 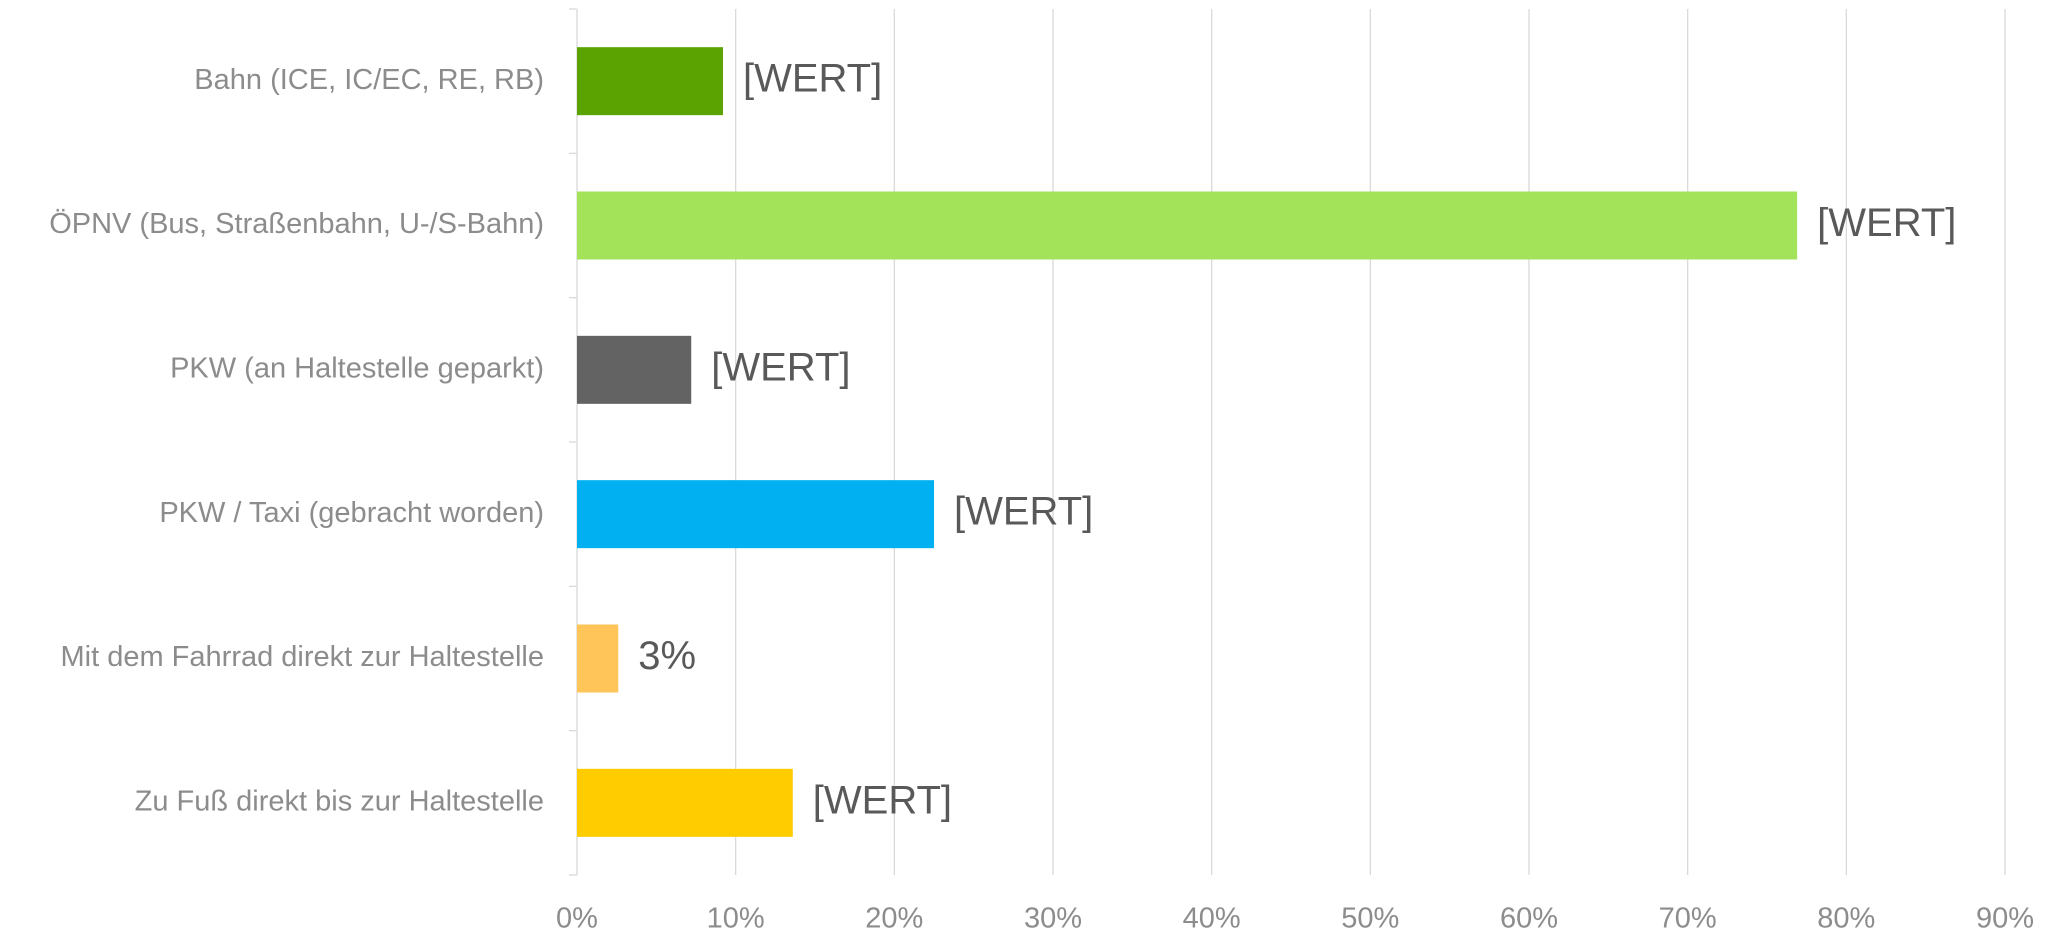 What do you see at coordinates (1529, 919) in the screenshot?
I see `x-tick-label: 60%` at bounding box center [1529, 919].